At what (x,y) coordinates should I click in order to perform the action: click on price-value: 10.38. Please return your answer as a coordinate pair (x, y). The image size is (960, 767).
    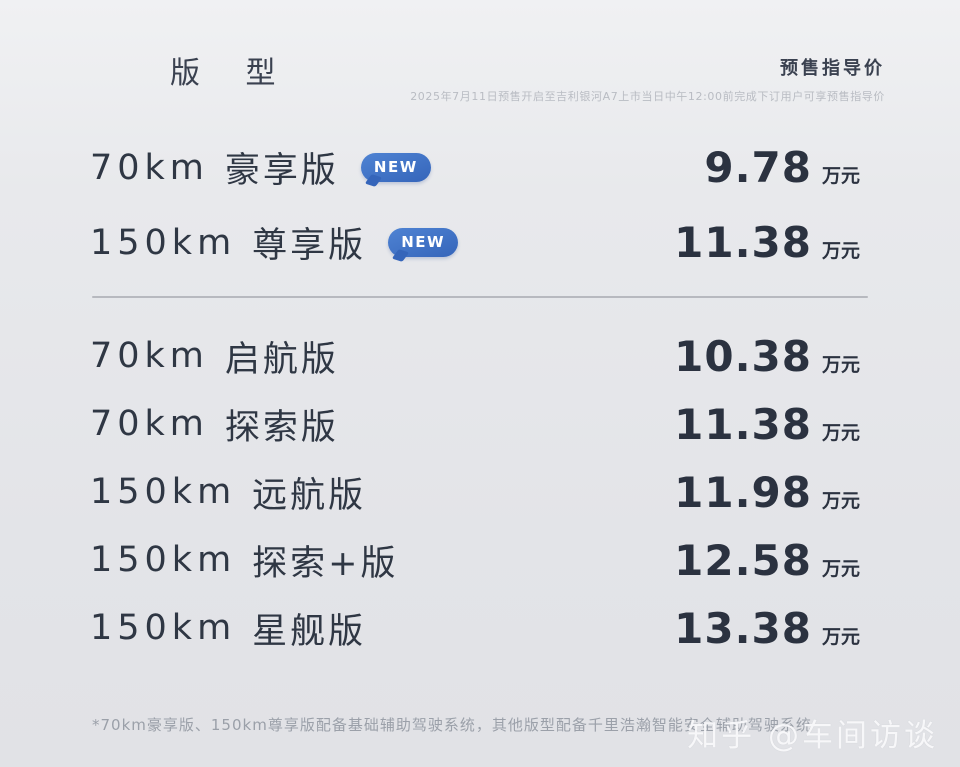
    Looking at the image, I should click on (743, 356).